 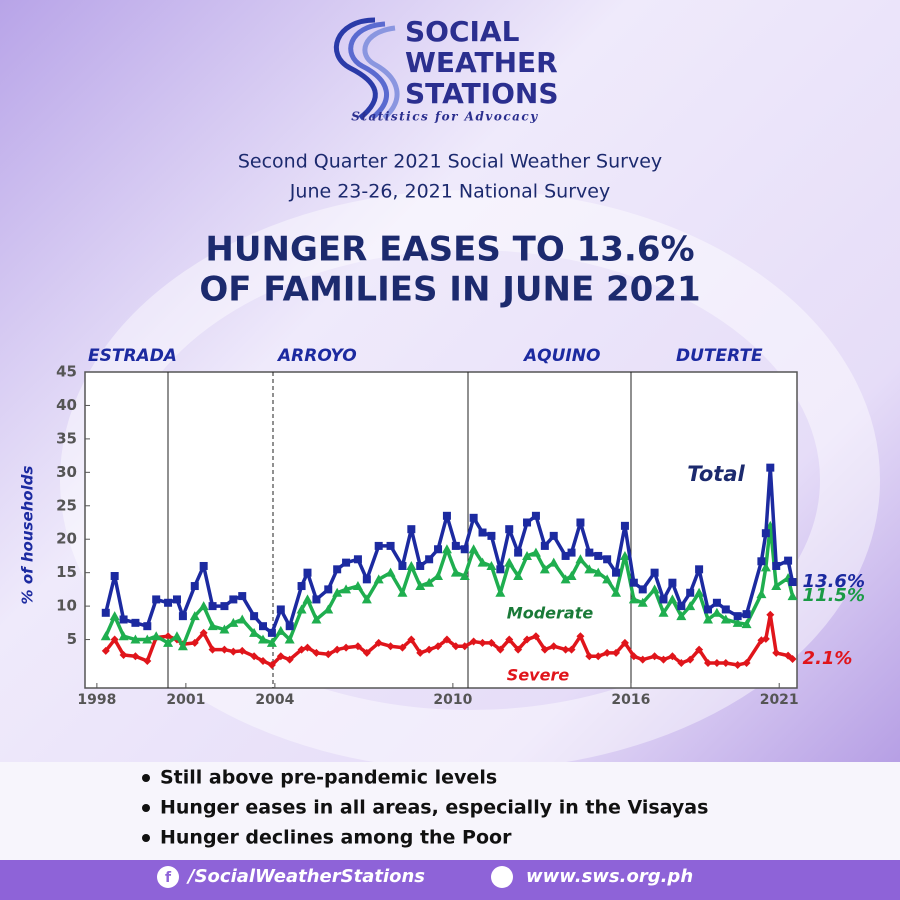 I want to click on footer-facebook: /SocialWeatherStations, so click(x=305, y=876).